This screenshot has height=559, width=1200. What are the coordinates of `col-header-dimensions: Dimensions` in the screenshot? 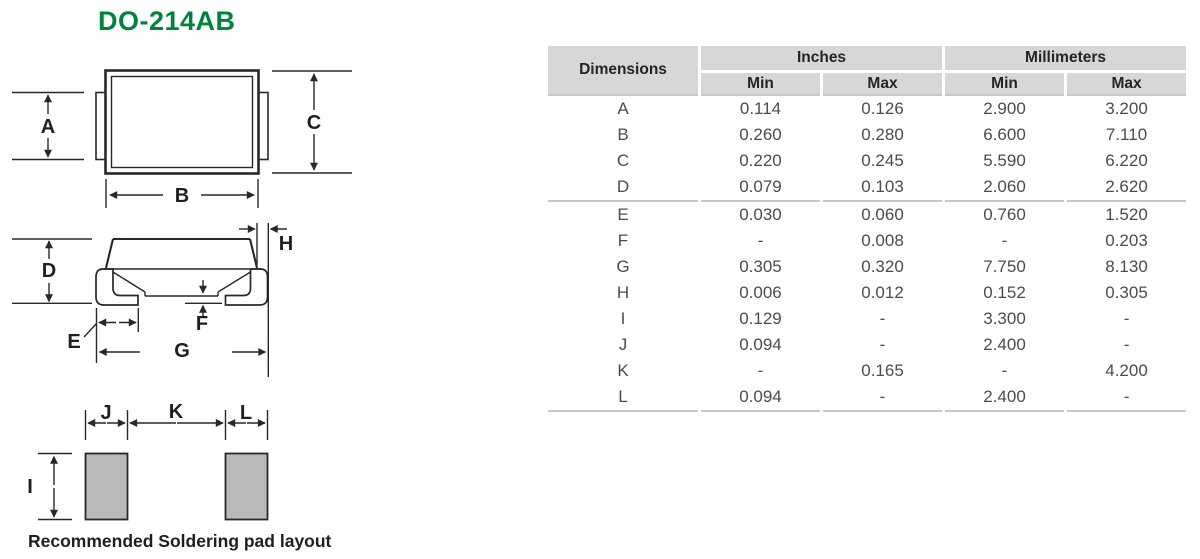 It's located at (623, 71).